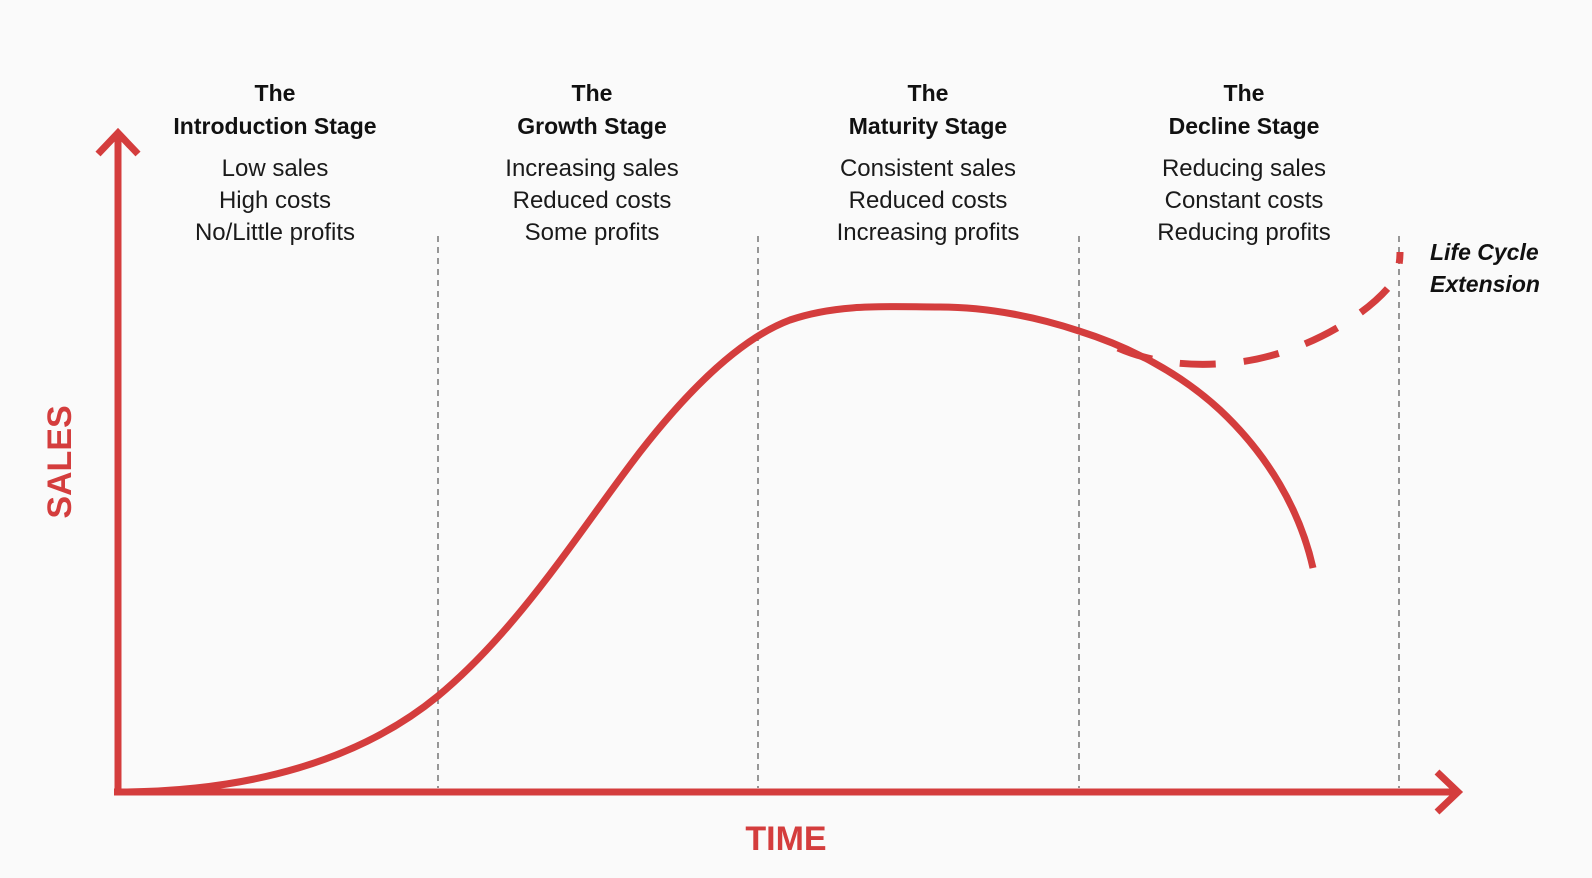  Describe the element at coordinates (1449, 792) in the screenshot. I see `x-axis-arrowhead` at that location.